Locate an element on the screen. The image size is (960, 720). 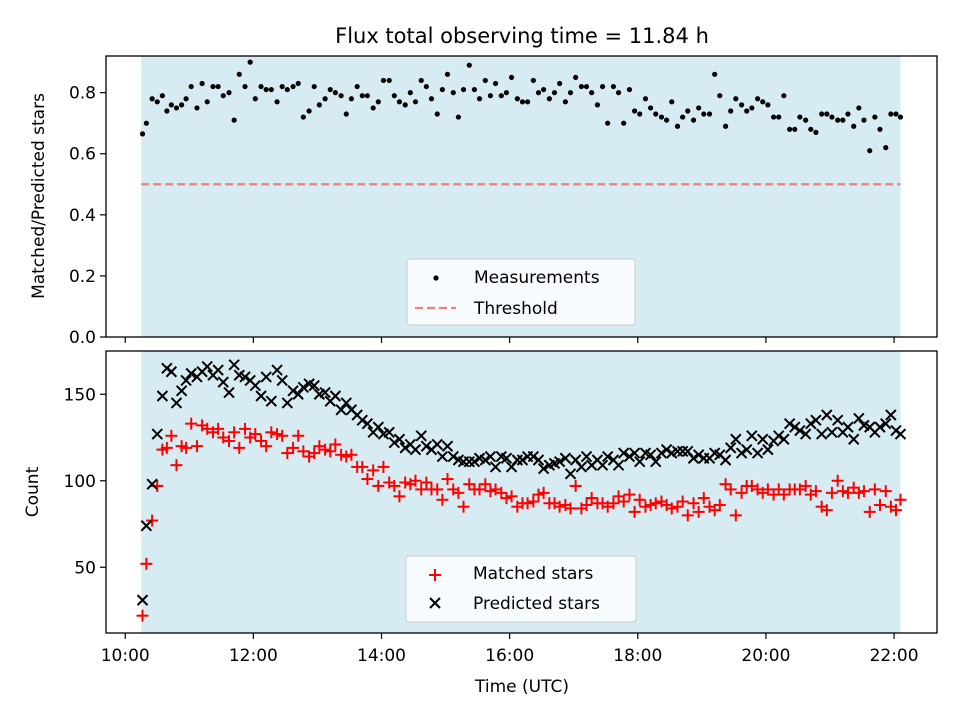
figure-title: Flux total observing time = 11.84 h is located at coordinates (522, 36).